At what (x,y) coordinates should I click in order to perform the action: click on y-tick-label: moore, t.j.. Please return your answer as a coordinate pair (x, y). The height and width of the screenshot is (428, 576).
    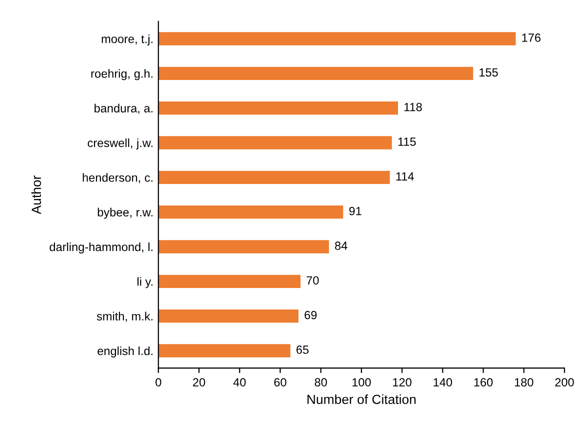
    Looking at the image, I should click on (127, 40).